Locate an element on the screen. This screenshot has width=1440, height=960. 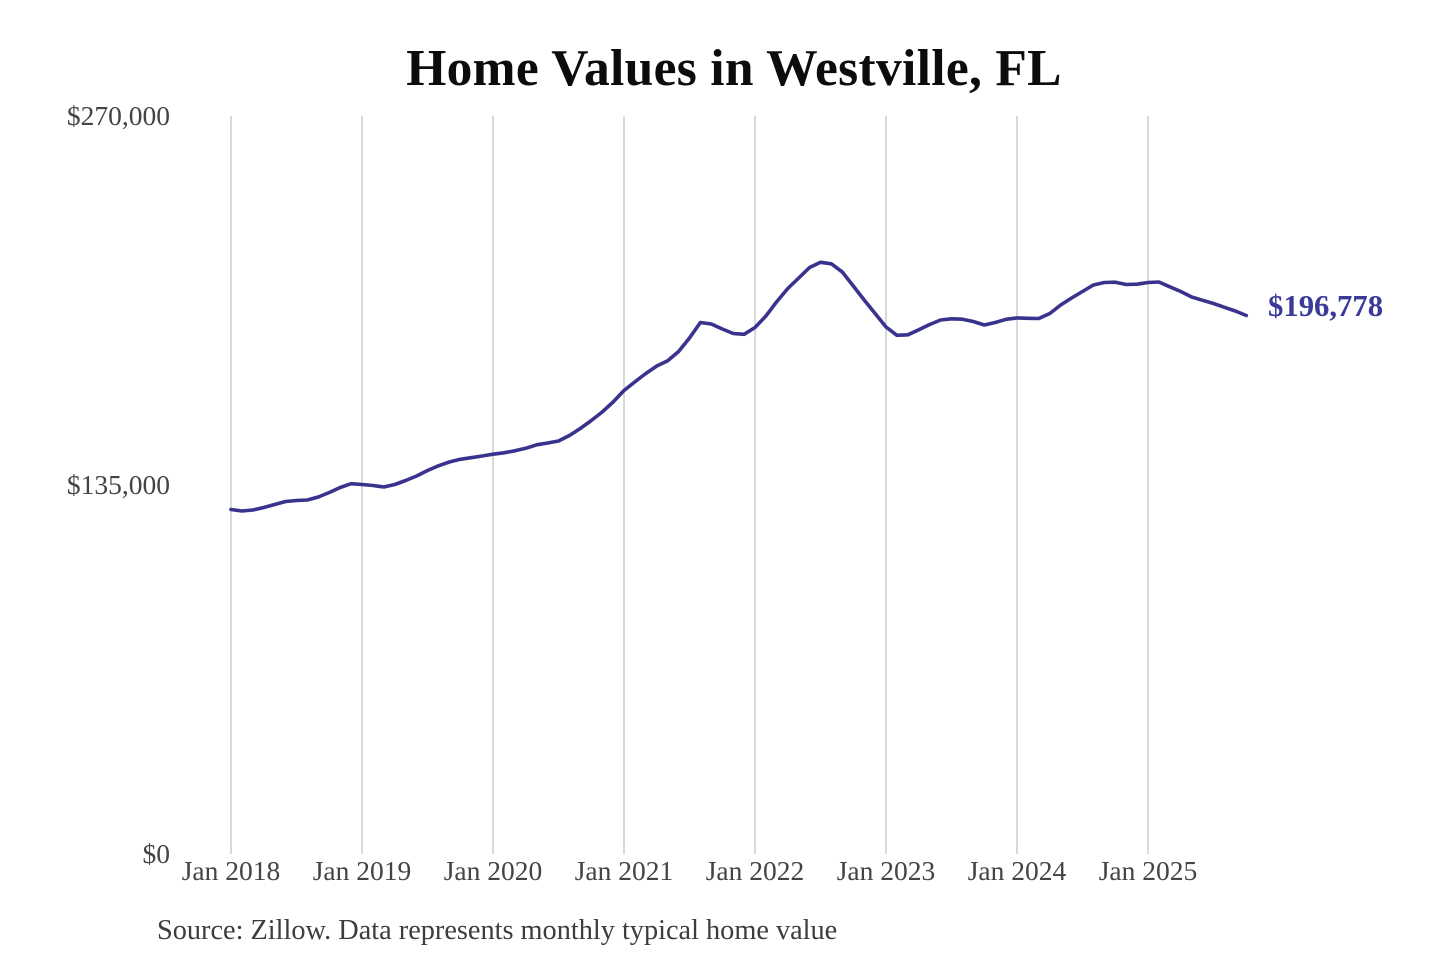
svg-text: Jan 2020 is located at coordinates (493, 870).